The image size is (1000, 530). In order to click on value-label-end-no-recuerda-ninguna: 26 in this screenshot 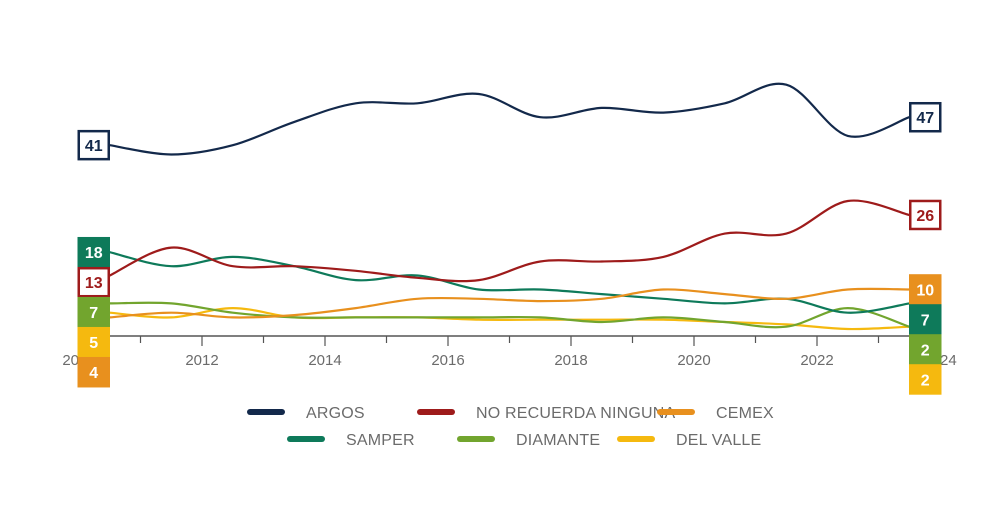, I will do `click(925, 215)`.